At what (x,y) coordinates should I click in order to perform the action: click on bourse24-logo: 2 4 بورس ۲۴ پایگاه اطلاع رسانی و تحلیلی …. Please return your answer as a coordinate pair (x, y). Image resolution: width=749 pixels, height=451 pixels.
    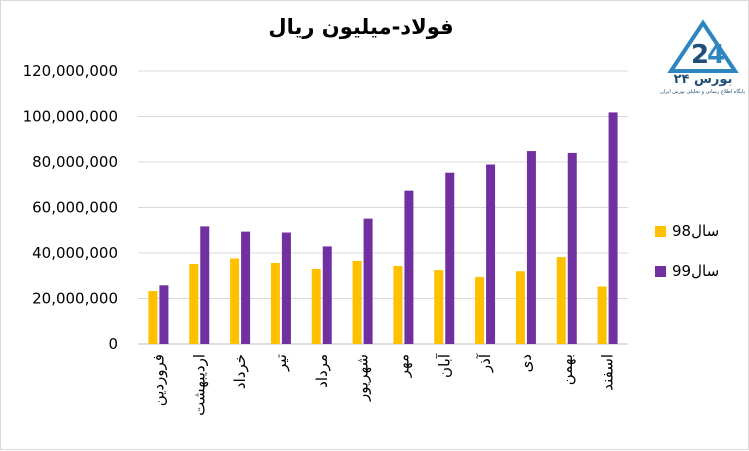
    Looking at the image, I should click on (702, 60).